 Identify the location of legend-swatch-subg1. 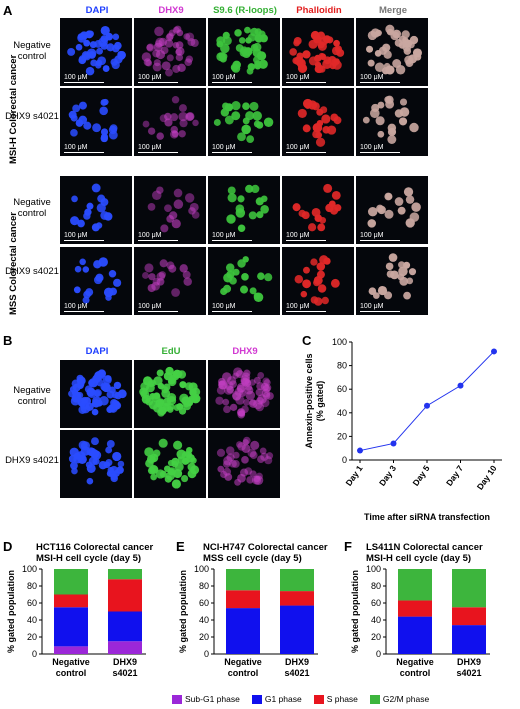
(177, 699).